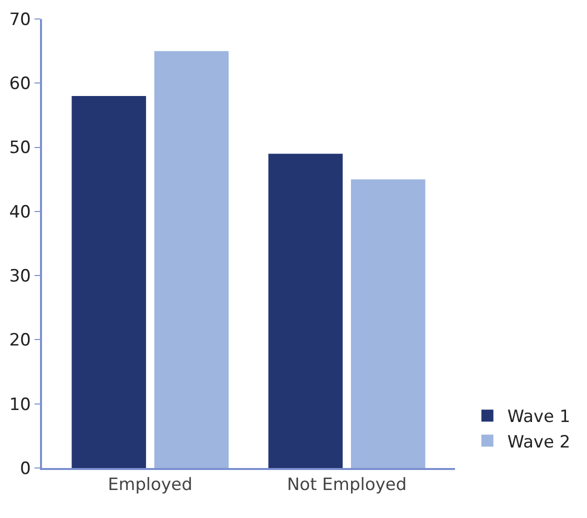  What do you see at coordinates (20, 404) in the screenshot?
I see `y-tick-label: 10` at bounding box center [20, 404].